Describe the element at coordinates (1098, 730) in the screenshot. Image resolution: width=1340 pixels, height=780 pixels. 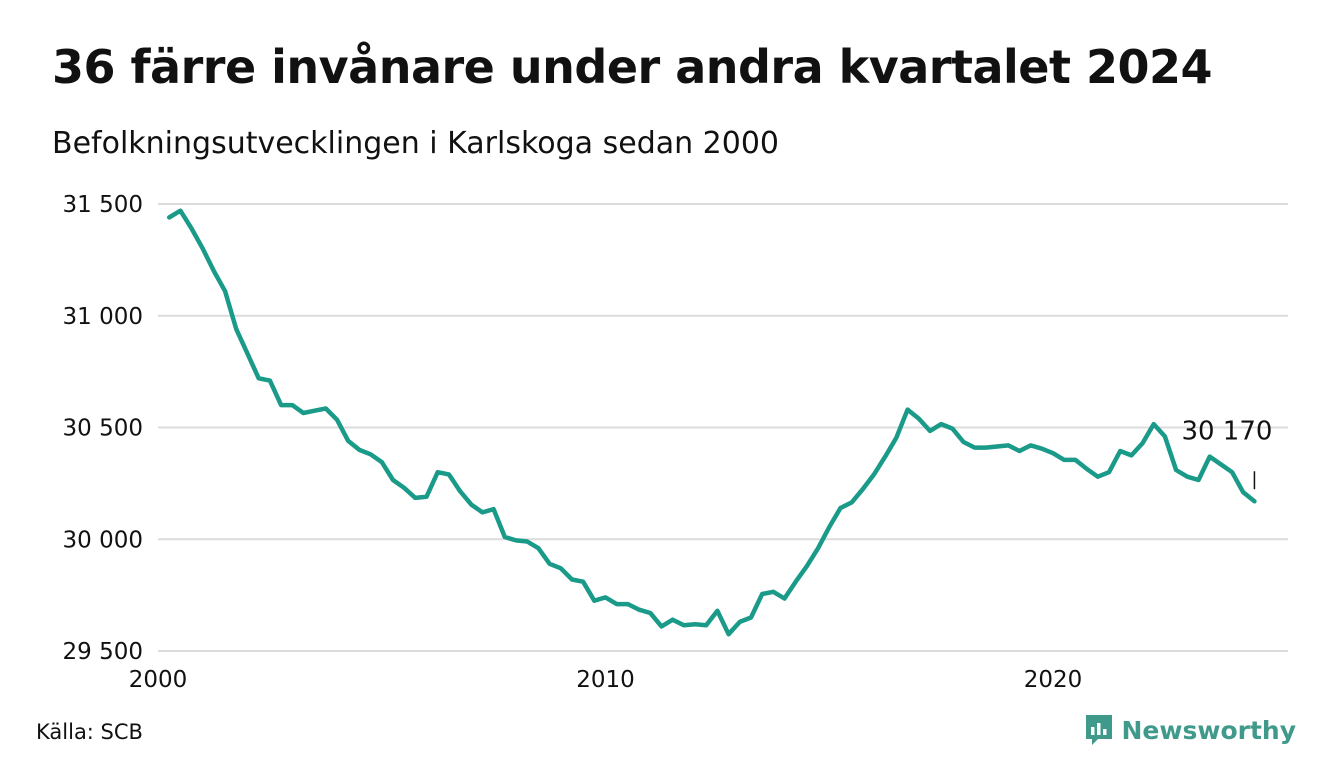
I see `newsworthy-logo-icon` at that location.